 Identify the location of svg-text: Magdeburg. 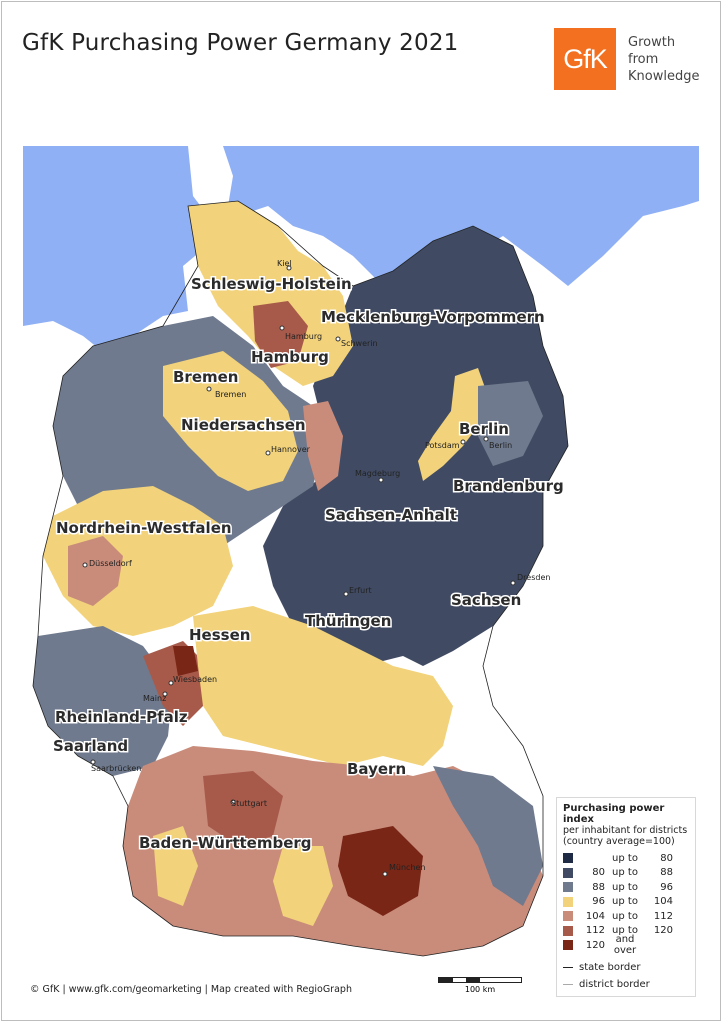
(377, 473).